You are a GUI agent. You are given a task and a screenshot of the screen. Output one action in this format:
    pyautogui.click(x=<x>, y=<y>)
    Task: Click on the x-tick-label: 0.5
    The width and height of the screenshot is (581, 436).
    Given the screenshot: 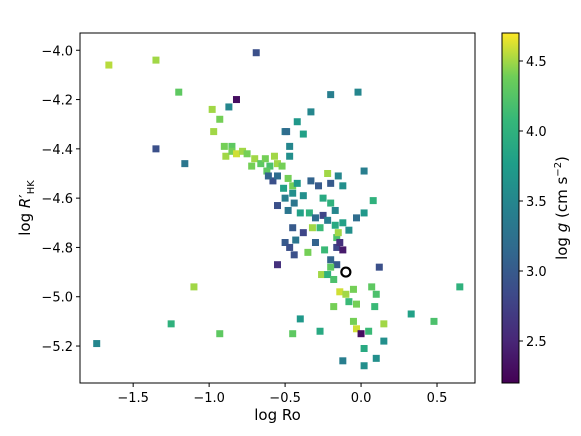 What is the action you would take?
    pyautogui.click(x=437, y=398)
    